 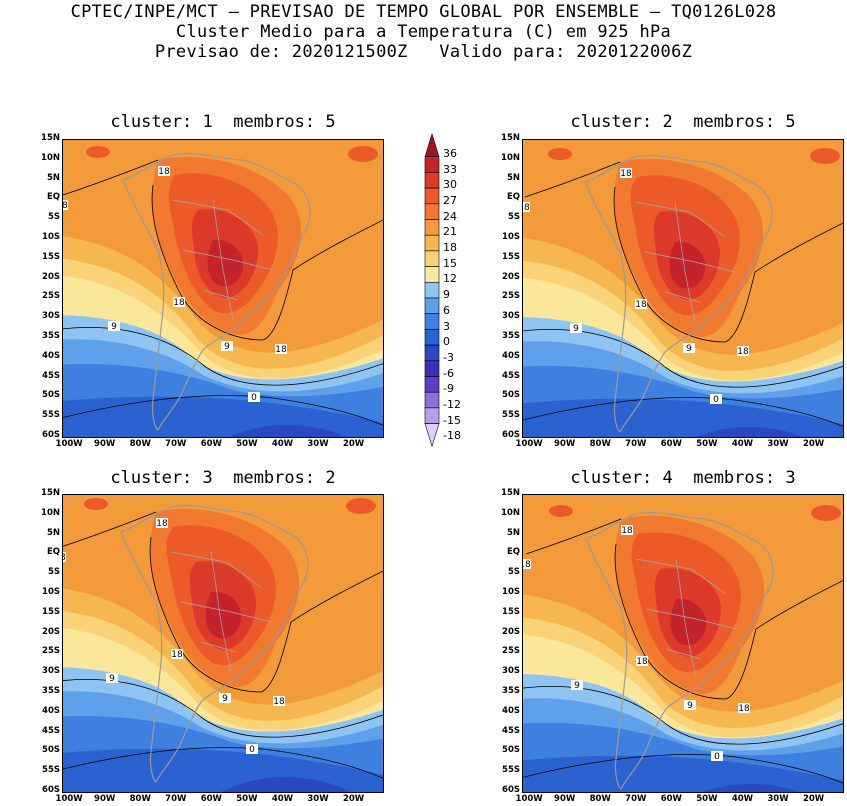 What do you see at coordinates (446, 342) in the screenshot?
I see `colorbar-level-label: 0` at bounding box center [446, 342].